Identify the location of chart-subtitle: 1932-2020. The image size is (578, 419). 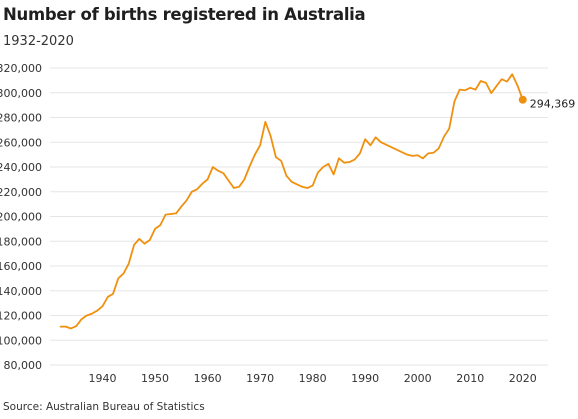
(38, 41).